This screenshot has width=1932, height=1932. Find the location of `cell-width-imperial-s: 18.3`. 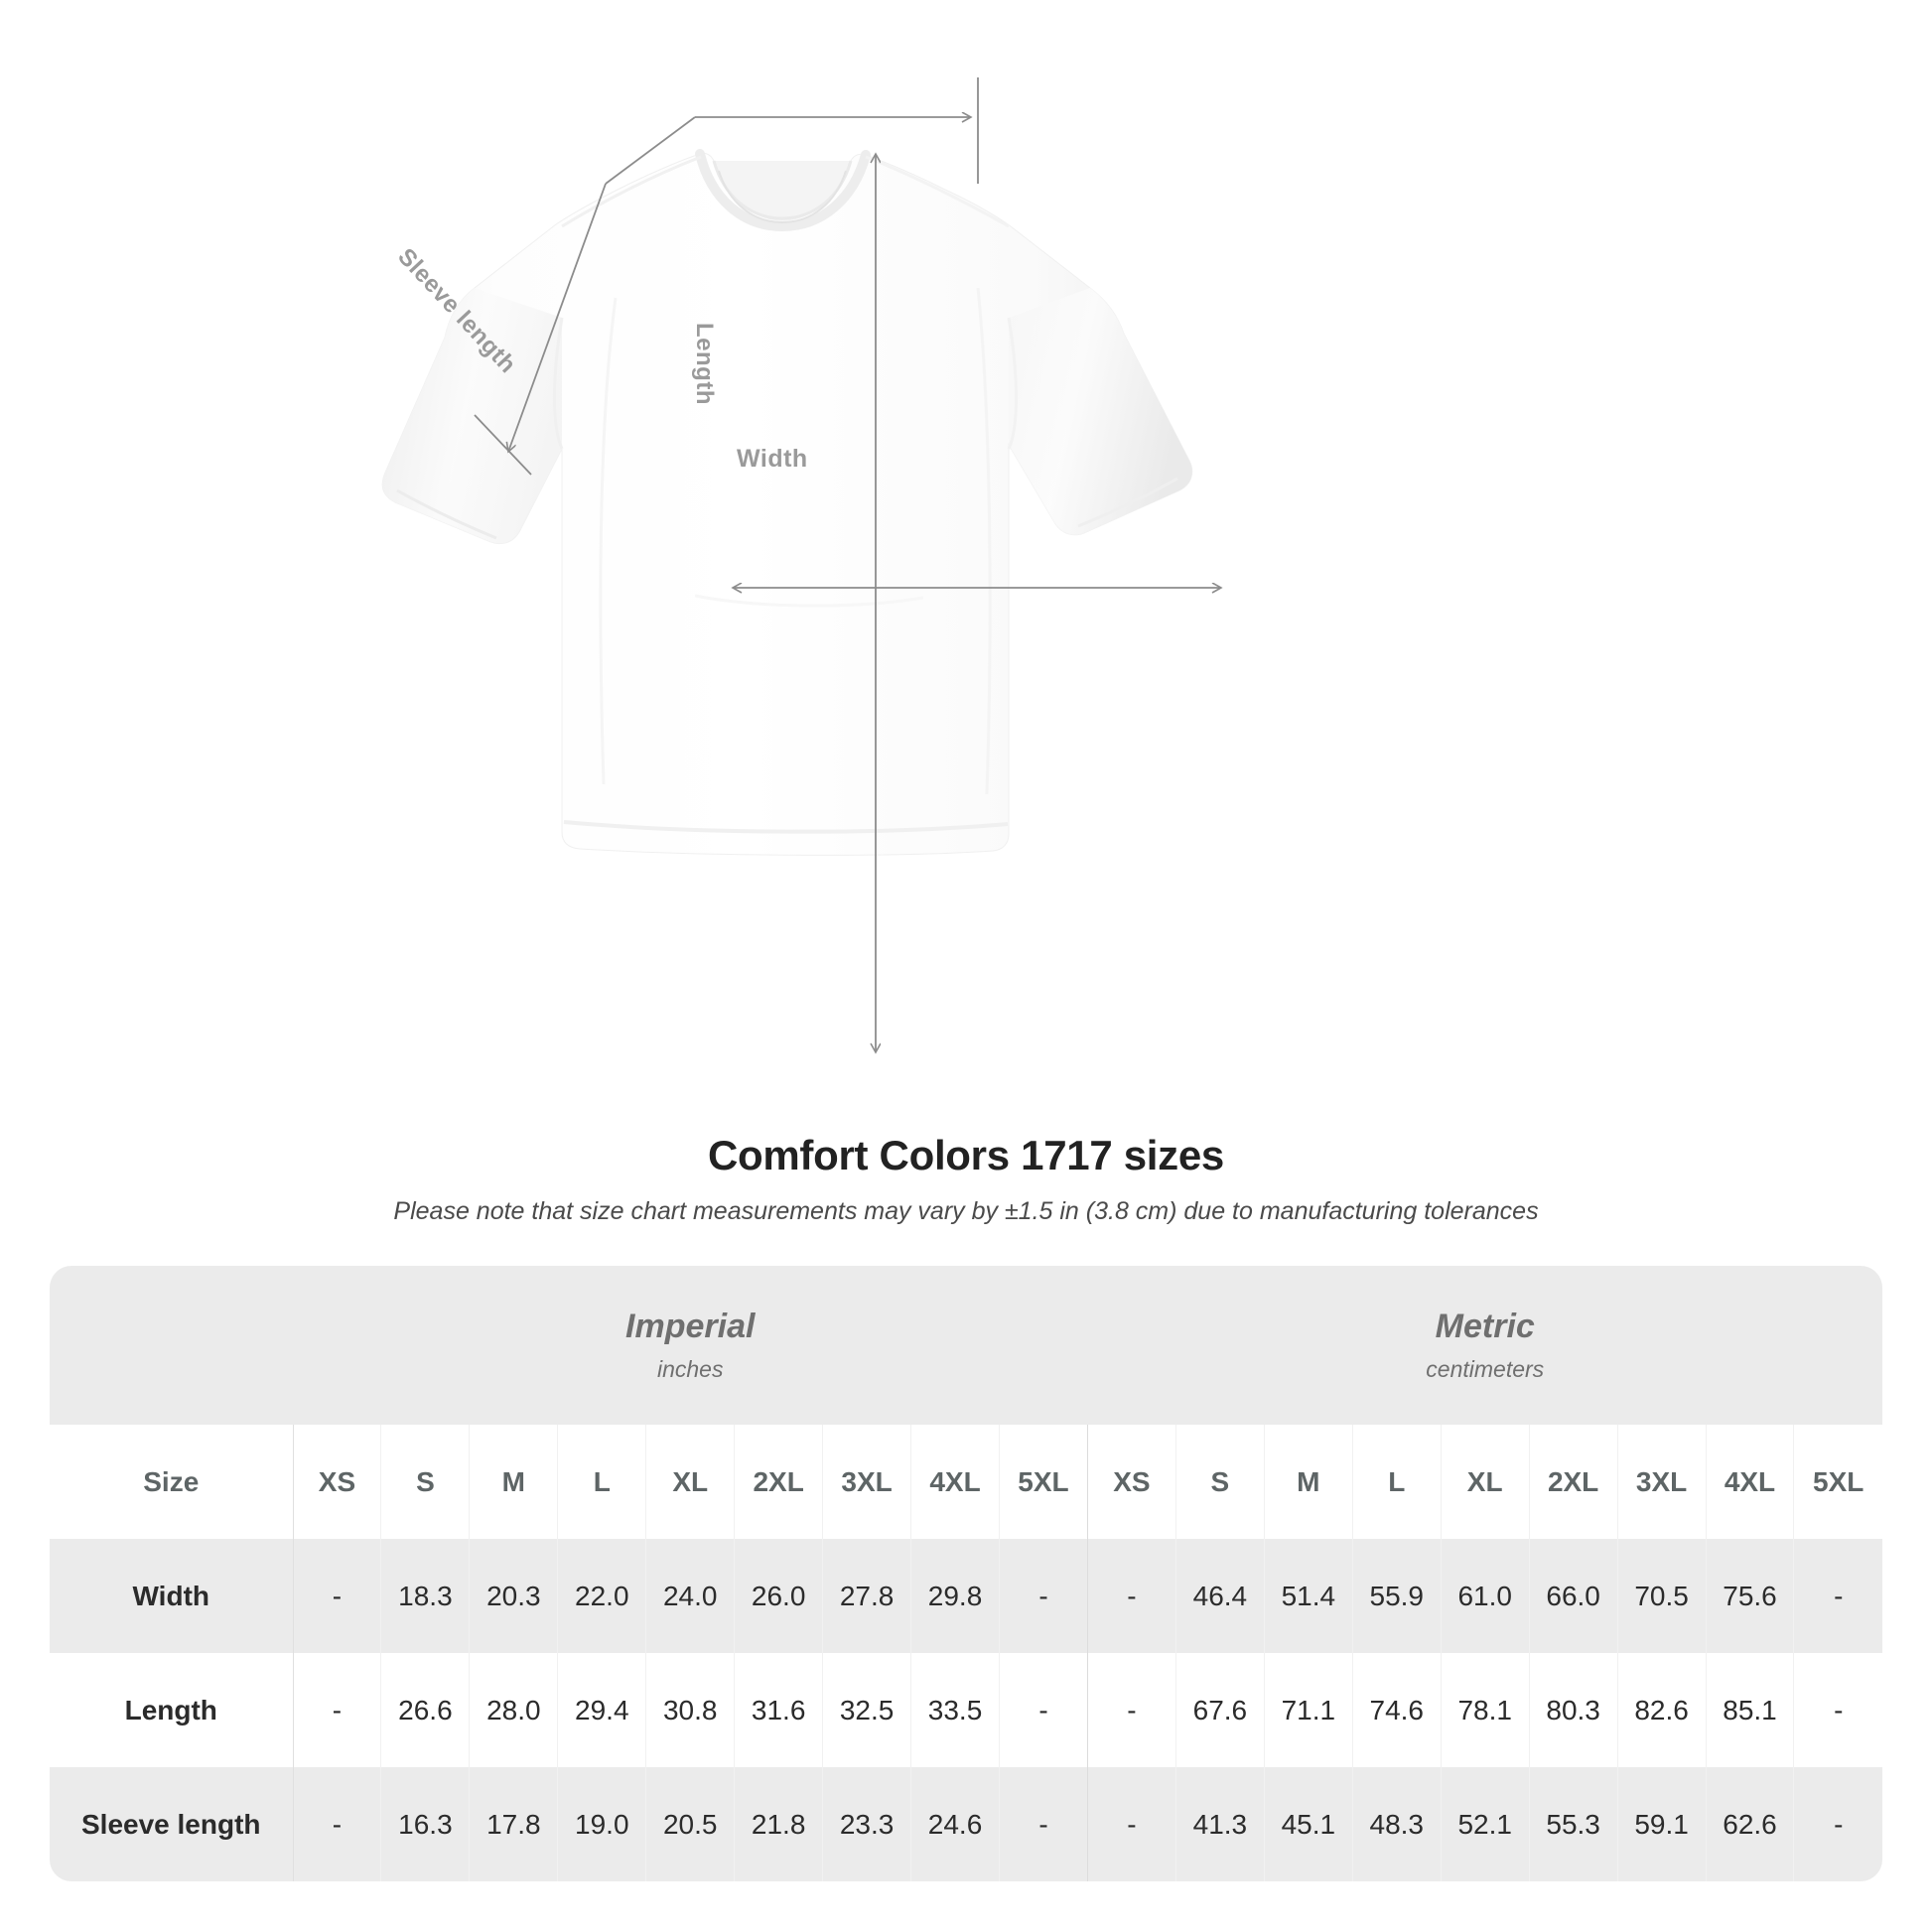

cell-width-imperial-s: 18.3 is located at coordinates (425, 1596).